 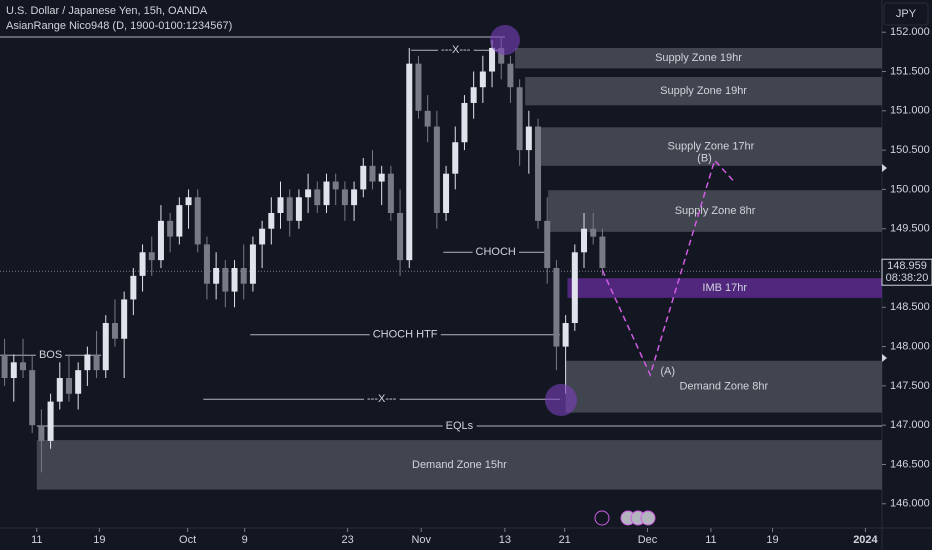 I want to click on x-tick-label: Dec, so click(x=648, y=540).